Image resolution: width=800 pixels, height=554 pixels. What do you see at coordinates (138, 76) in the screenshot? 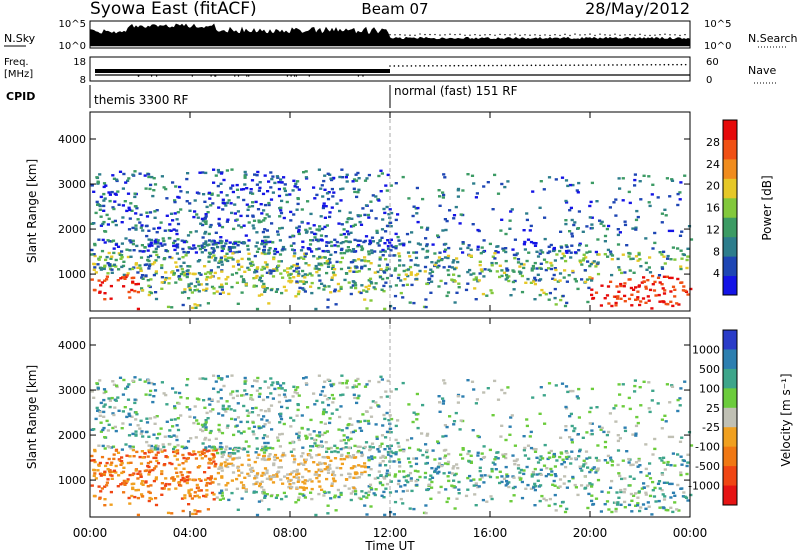
I see `nave-point` at bounding box center [138, 76].